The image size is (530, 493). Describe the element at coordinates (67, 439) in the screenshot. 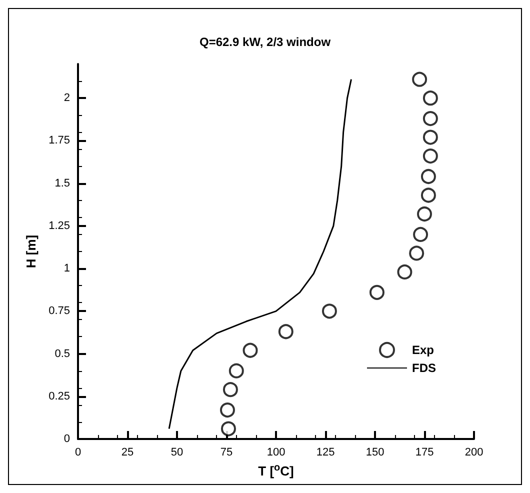

I see `y-tick-label: 0` at that location.